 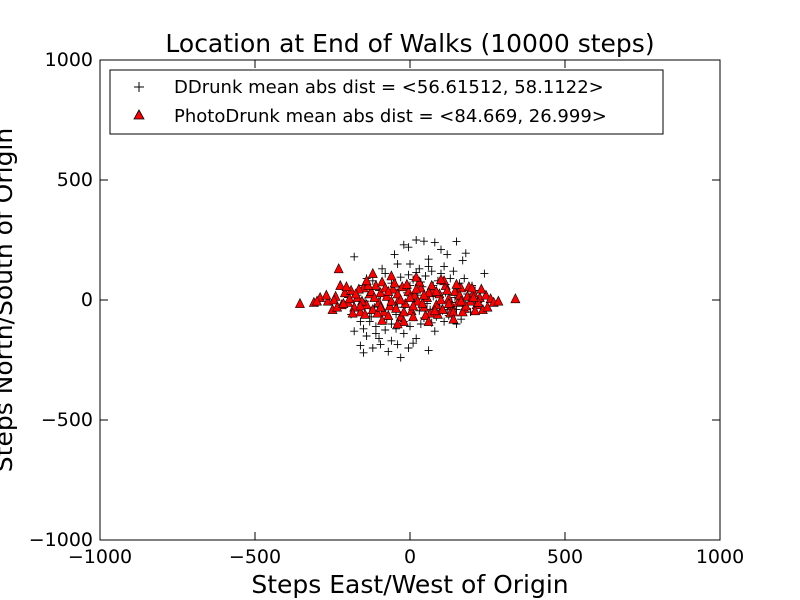 I want to click on x-axis-label: Steps East/West of Origin, so click(x=409, y=584).